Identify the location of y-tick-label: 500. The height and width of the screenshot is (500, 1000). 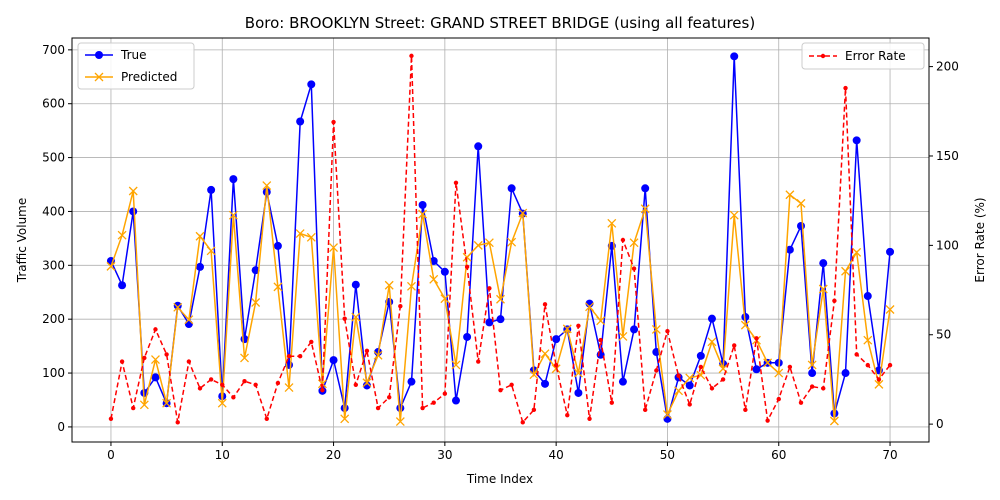
(53, 158).